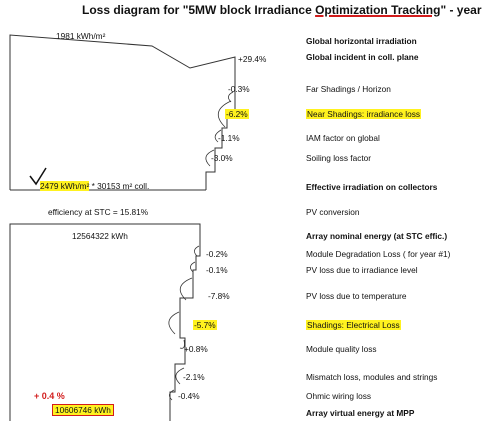 The height and width of the screenshot is (421, 500). What do you see at coordinates (378, 10) in the screenshot?
I see `title-highlight: Optimization Tracking` at bounding box center [378, 10].